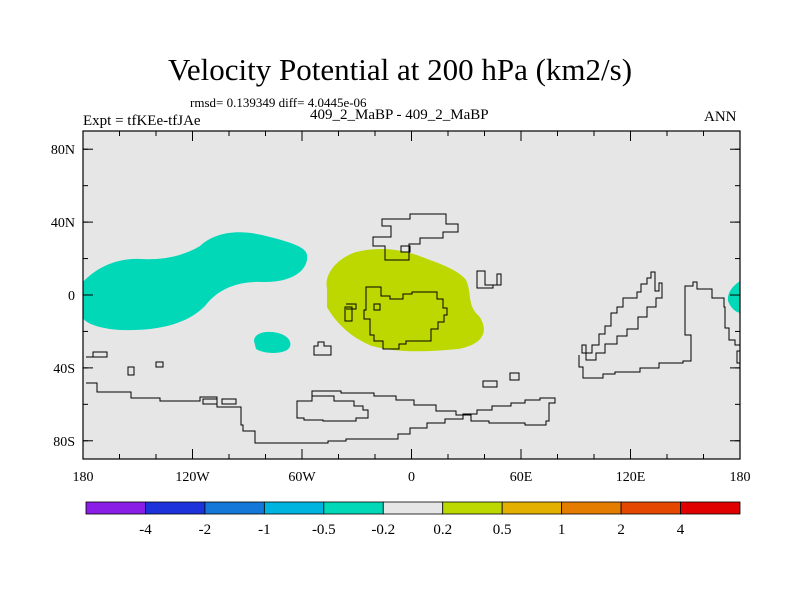 This screenshot has height=600, width=800. I want to click on colorbar-label: 1, so click(562, 530).